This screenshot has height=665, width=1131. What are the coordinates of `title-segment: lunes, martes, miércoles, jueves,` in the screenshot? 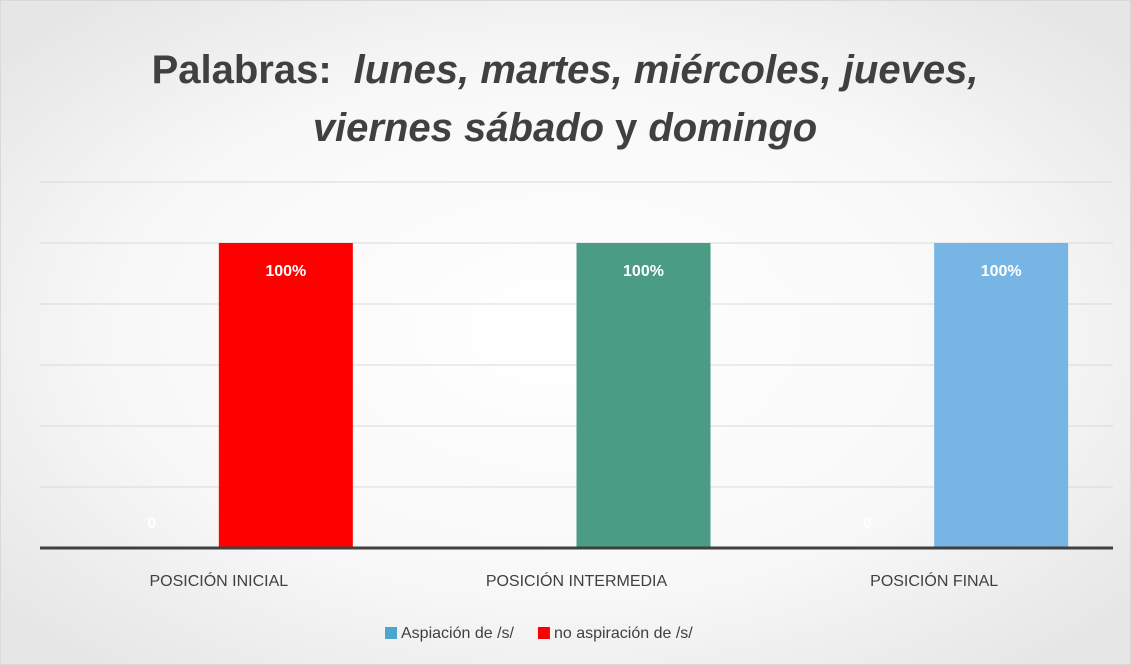 It's located at (666, 70).